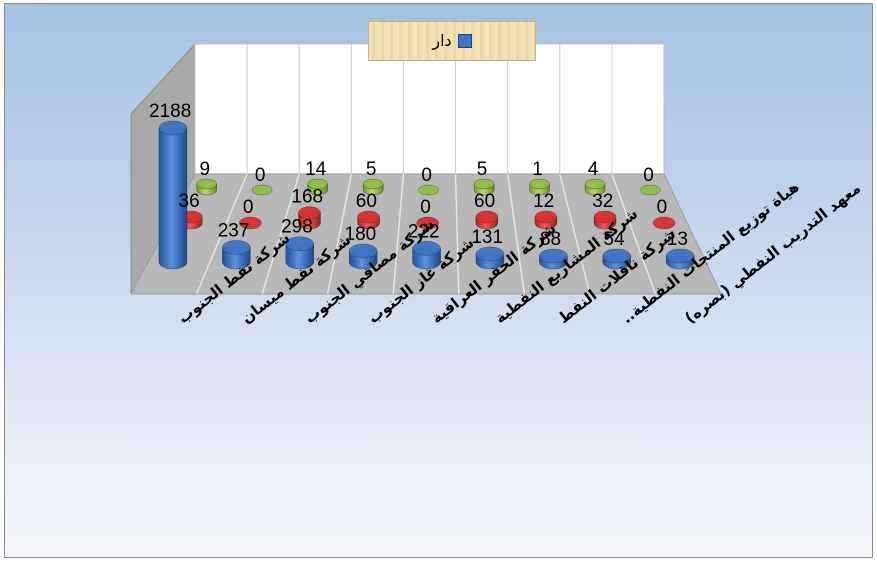 This screenshot has height=563, width=877. What do you see at coordinates (204, 169) in the screenshot?
I see `data-label: 9` at bounding box center [204, 169].